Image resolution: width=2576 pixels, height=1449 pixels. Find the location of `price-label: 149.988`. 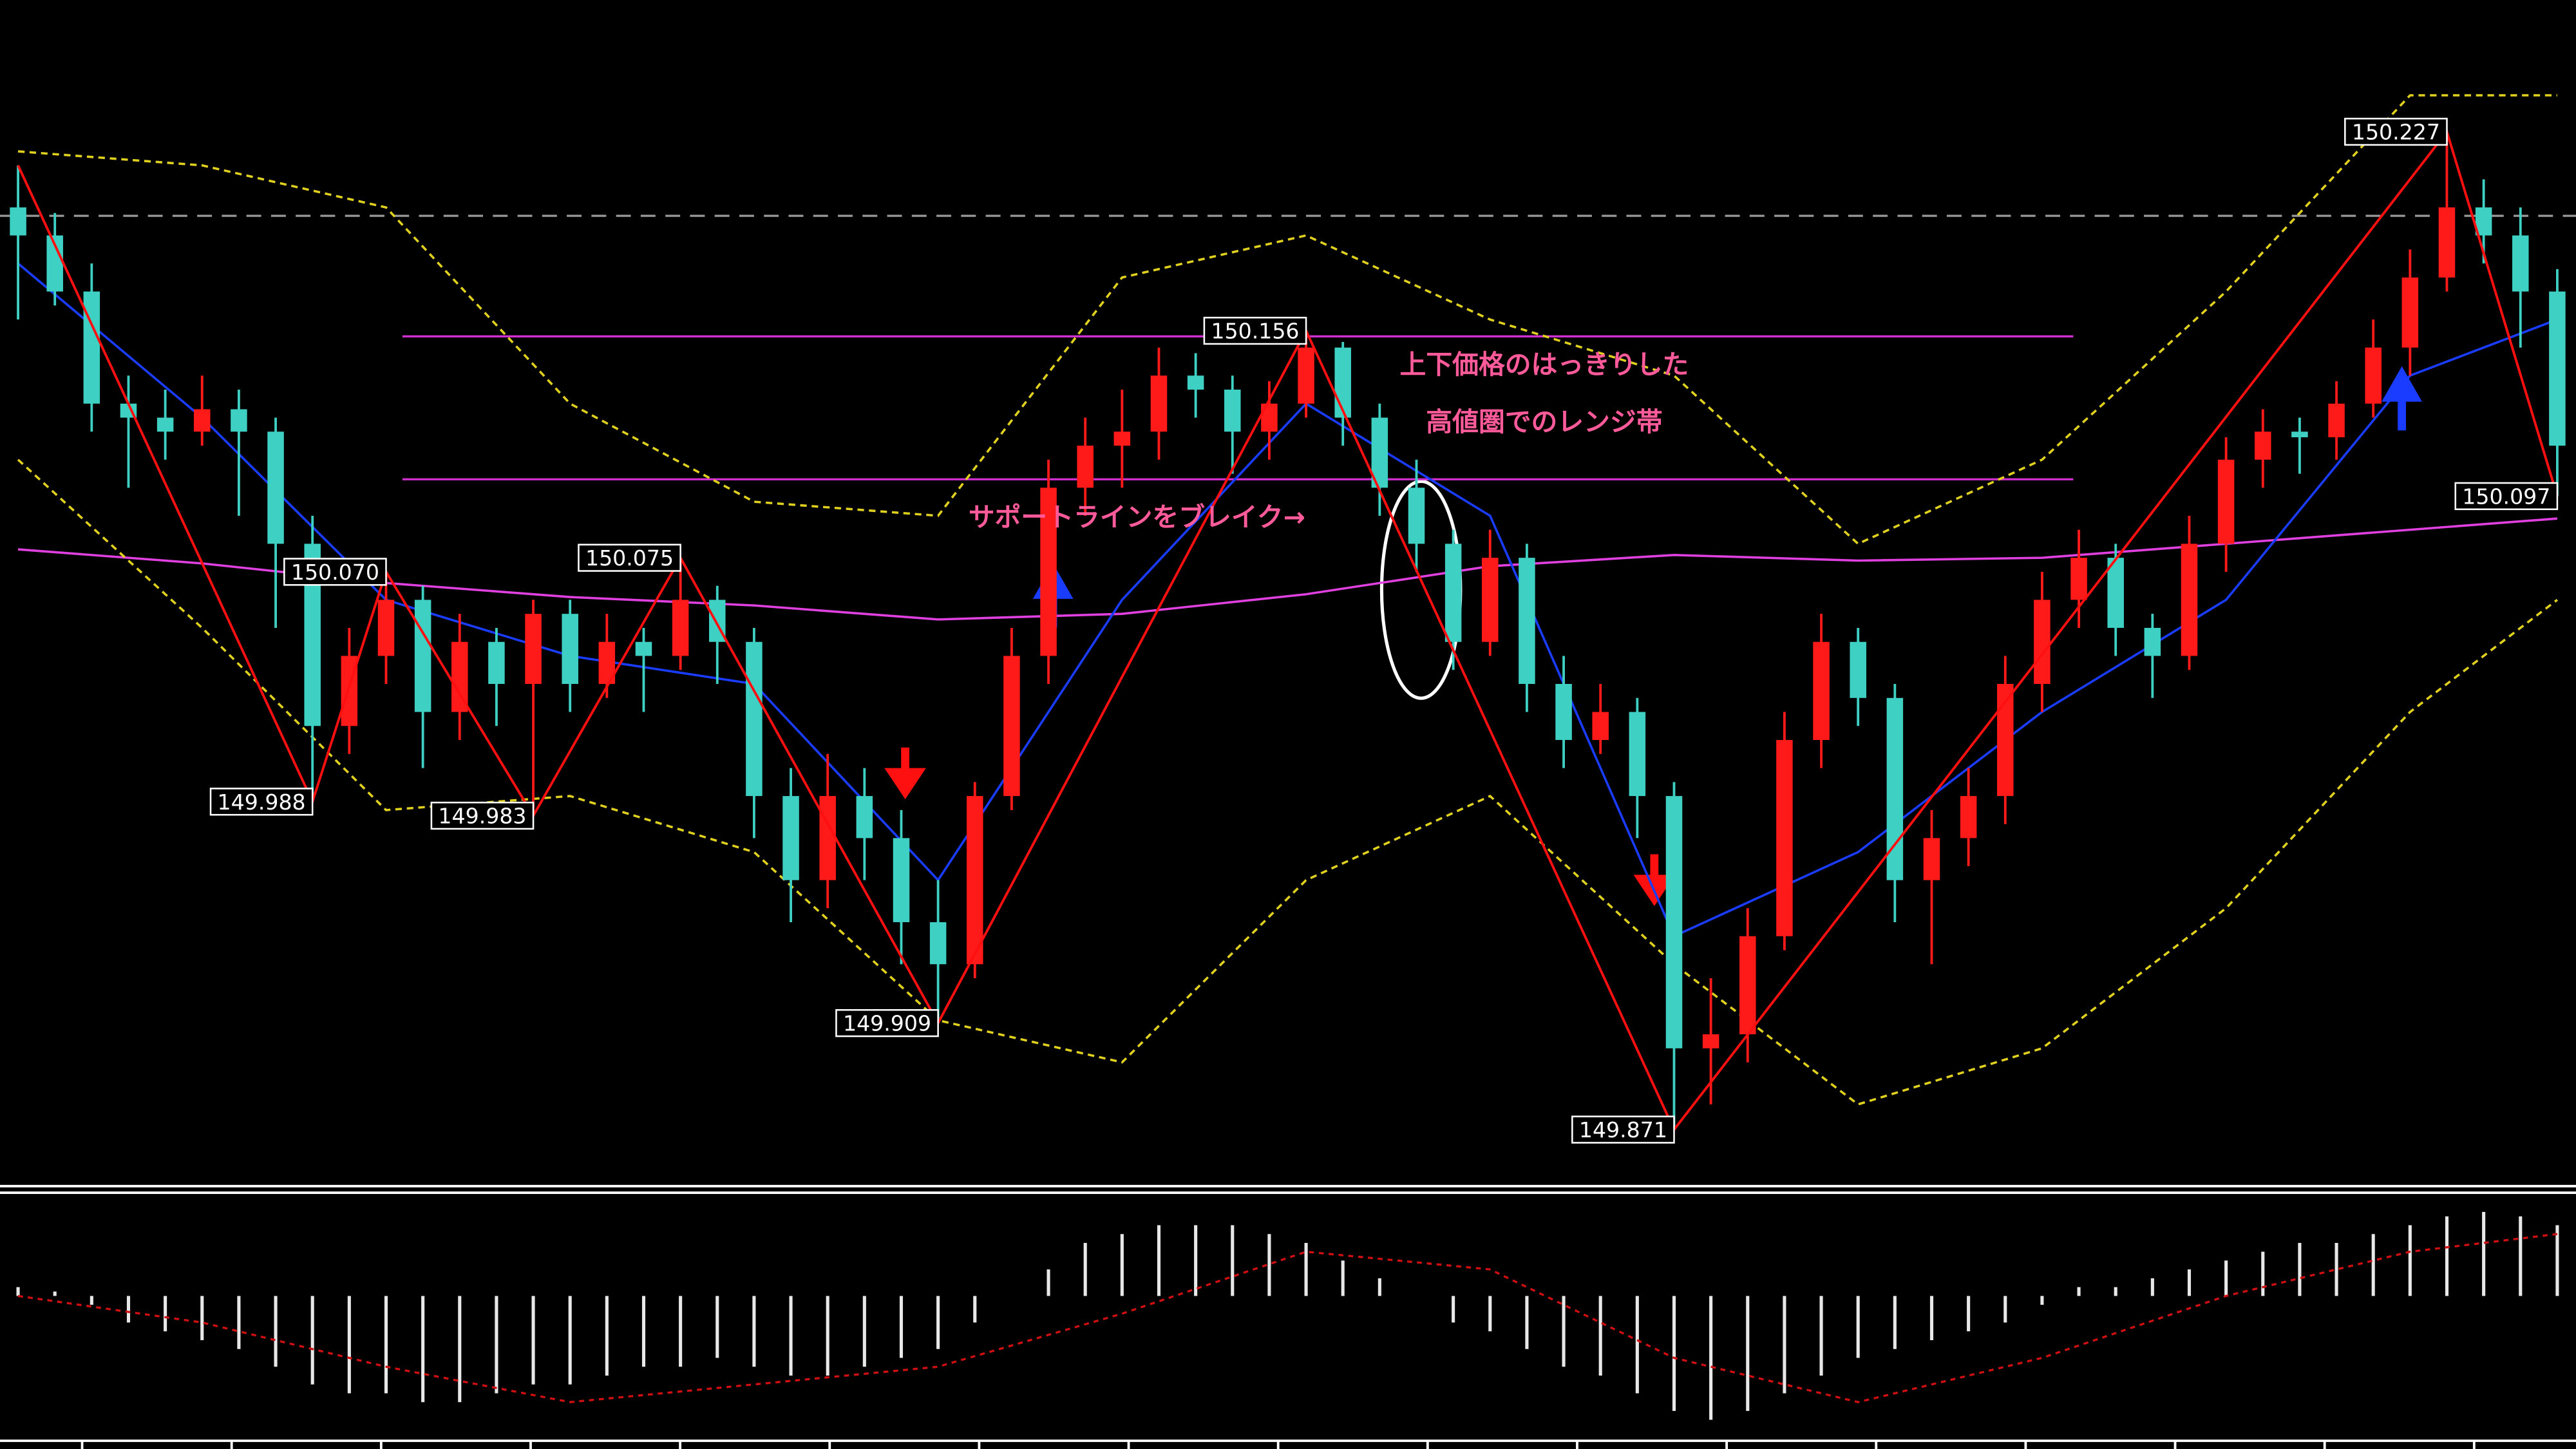

price-label: 149.988 is located at coordinates (262, 803).